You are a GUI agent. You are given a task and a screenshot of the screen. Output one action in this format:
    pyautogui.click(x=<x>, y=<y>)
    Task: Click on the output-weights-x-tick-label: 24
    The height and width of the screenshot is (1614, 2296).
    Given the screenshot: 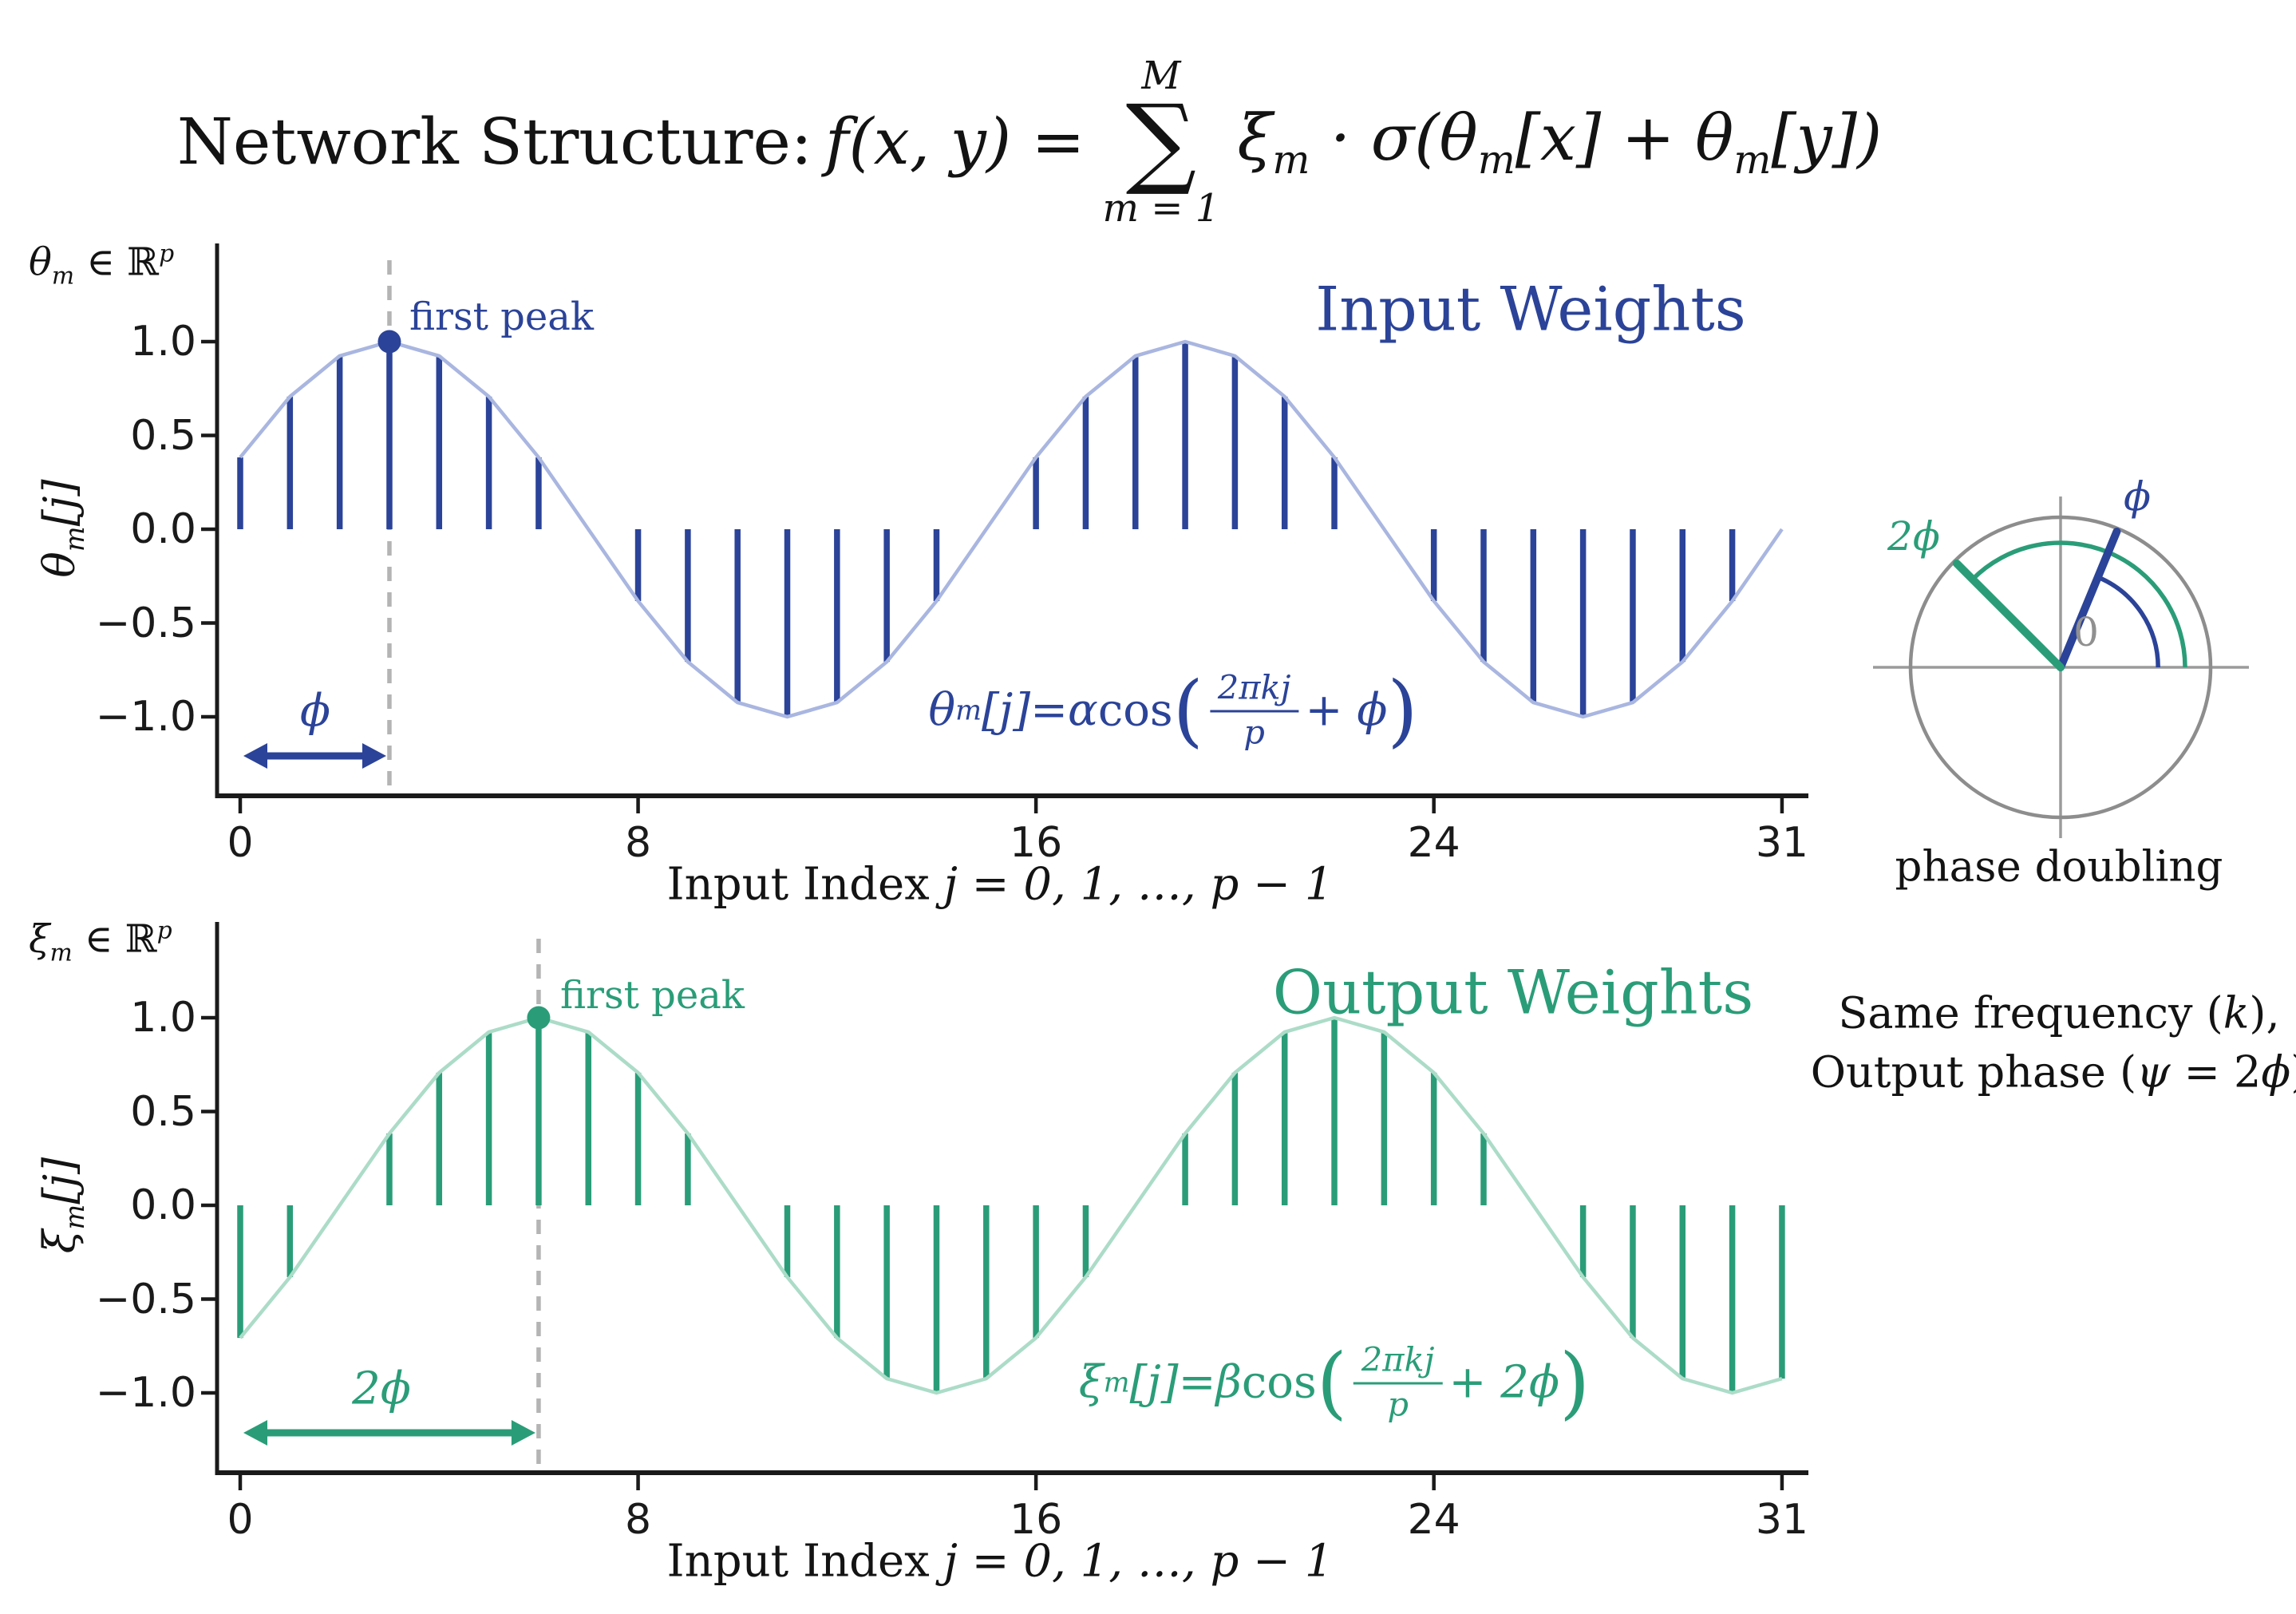 What is the action you would take?
    pyautogui.click(x=1433, y=1520)
    